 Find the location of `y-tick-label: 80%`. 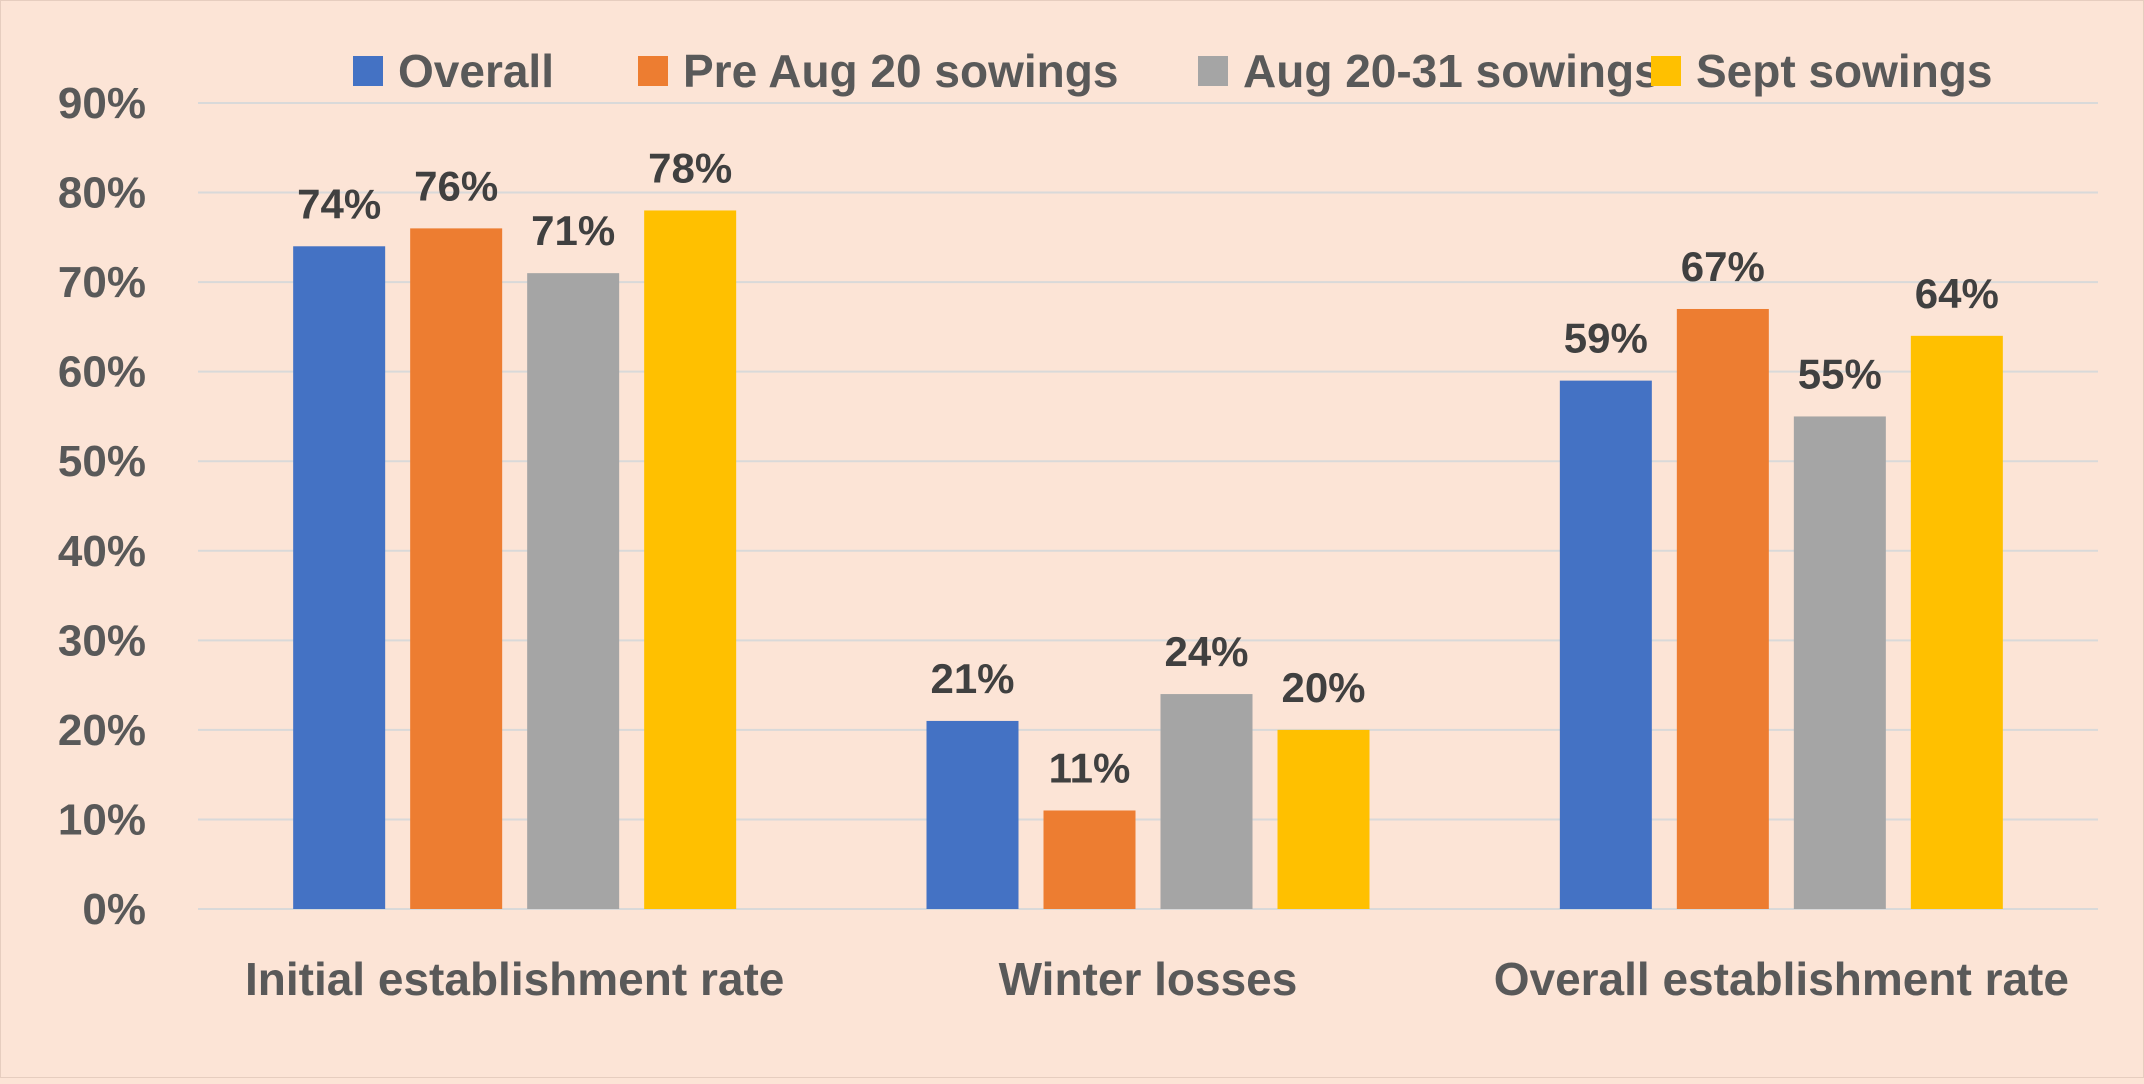

y-tick-label: 80% is located at coordinates (102, 193).